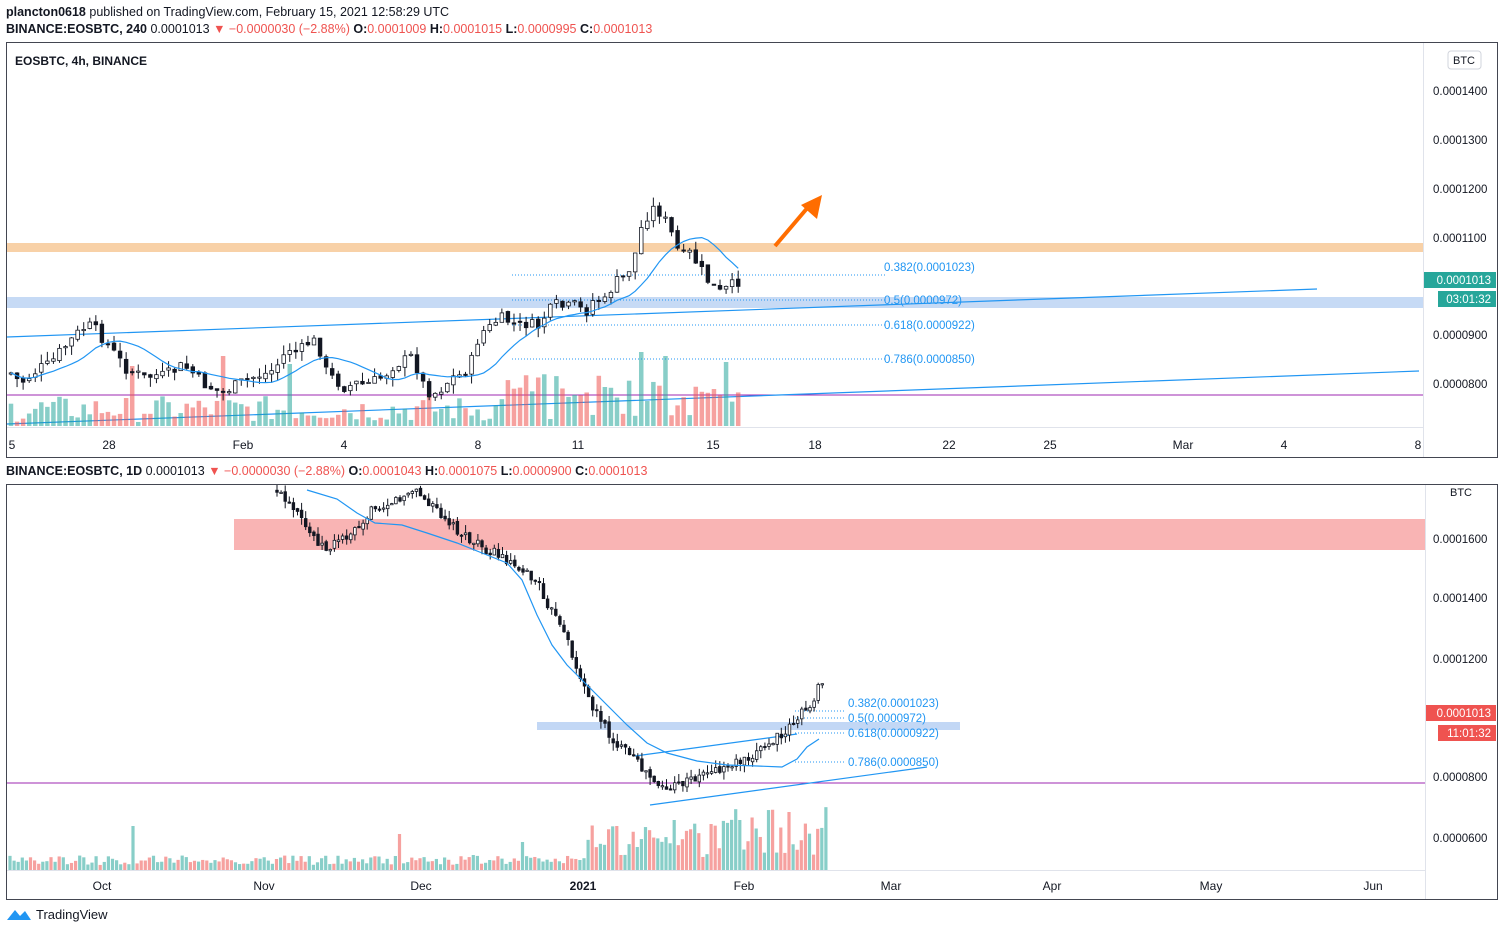 The height and width of the screenshot is (936, 1504). Describe the element at coordinates (1464, 60) in the screenshot. I see `currency-button` at that location.